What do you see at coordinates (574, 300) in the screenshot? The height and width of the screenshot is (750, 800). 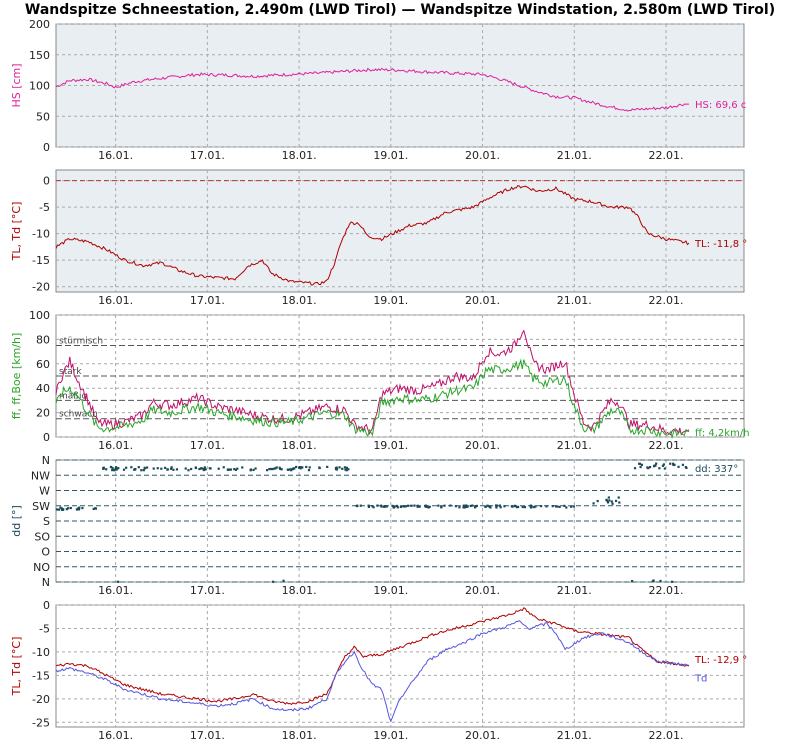 I see `x-tick-label: 21.01.` at bounding box center [574, 300].